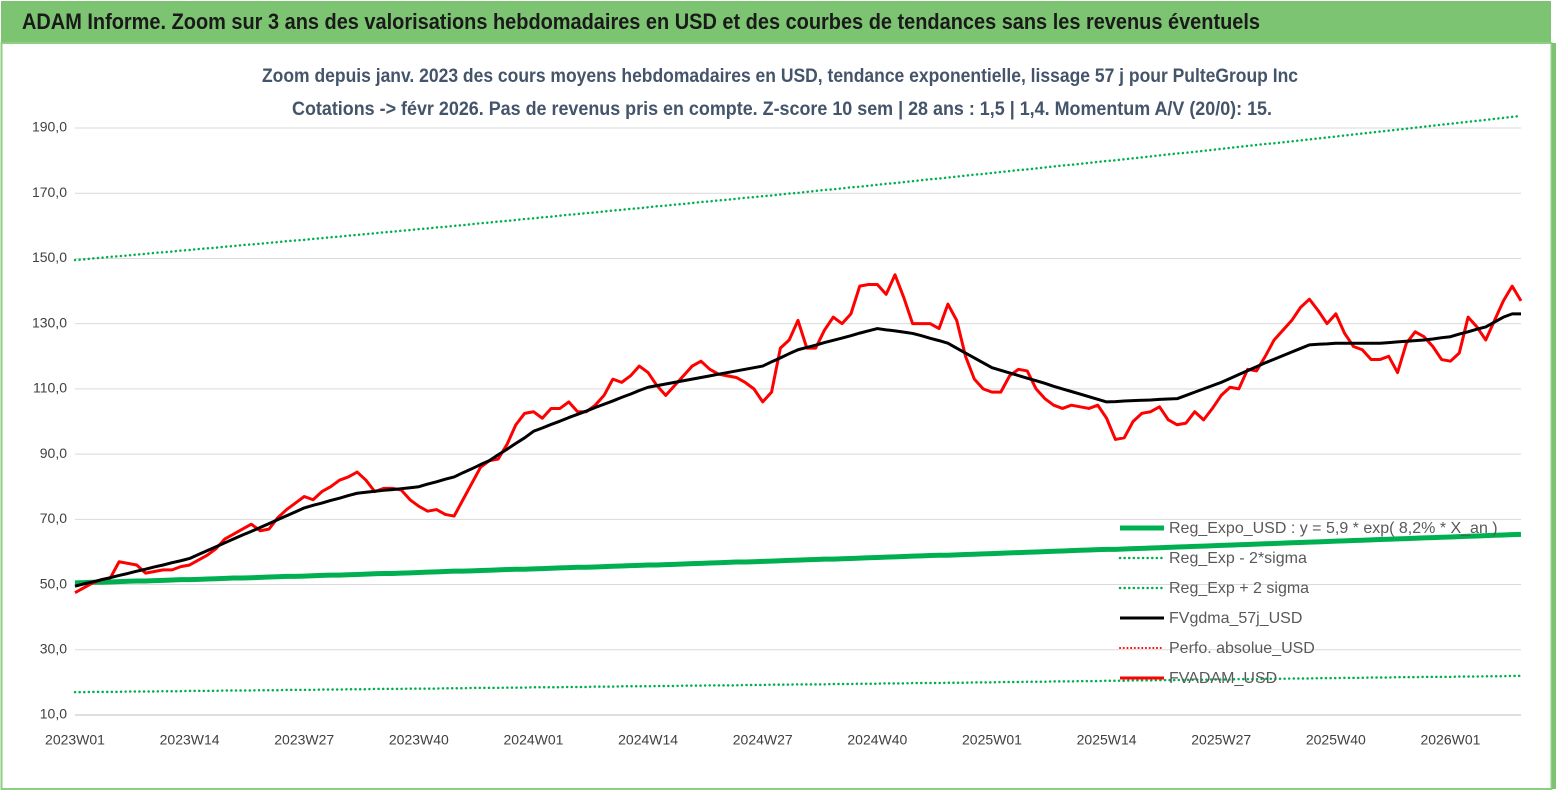 The image size is (1567, 792). Describe the element at coordinates (53, 518) in the screenshot. I see `y-tick-label: 70,0` at that location.